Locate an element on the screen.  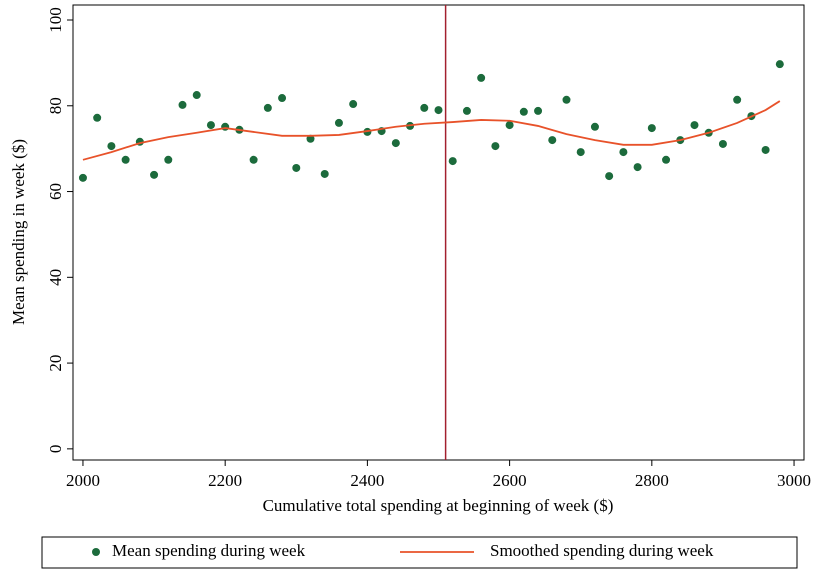
smoothed-line is located at coordinates (431, 130).